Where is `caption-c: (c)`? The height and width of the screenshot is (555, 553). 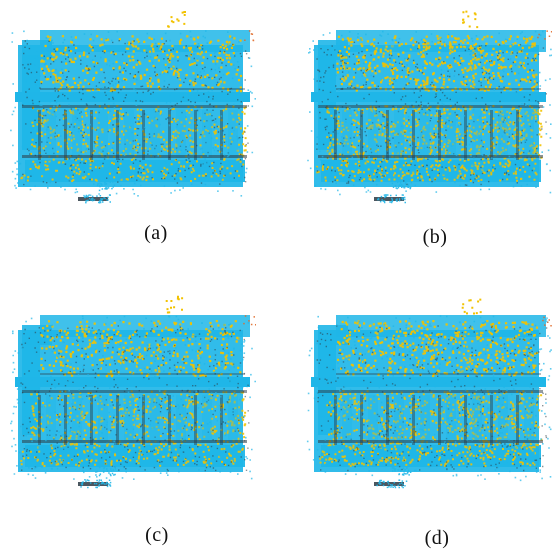 caption-c: (c) is located at coordinates (157, 535).